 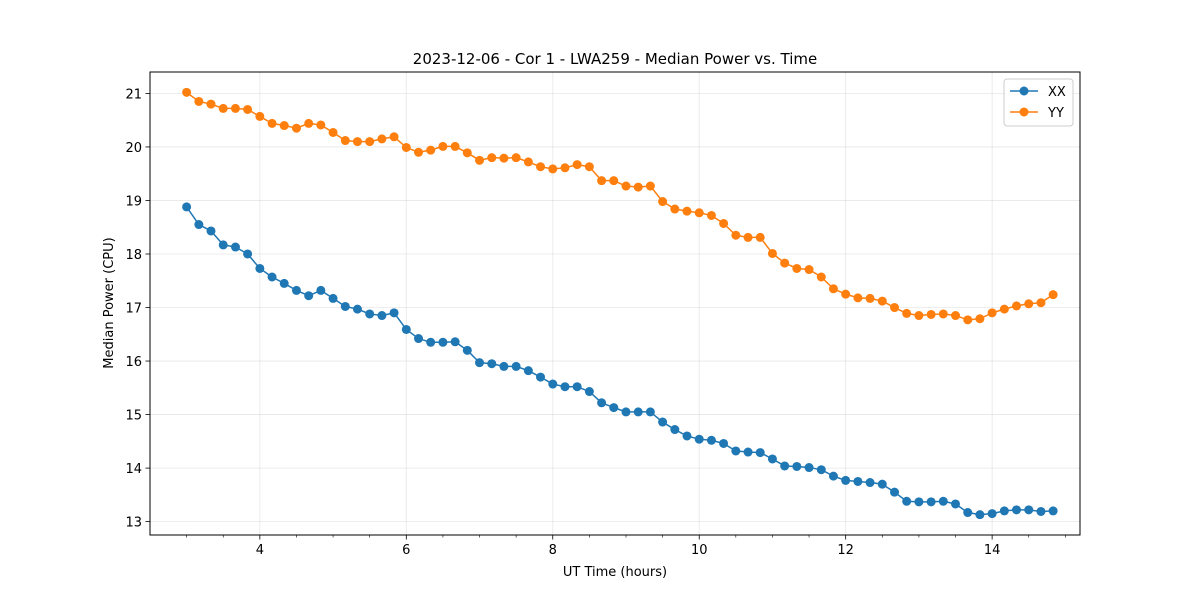 What do you see at coordinates (1038, 102) in the screenshot?
I see `legend: XX YY` at bounding box center [1038, 102].